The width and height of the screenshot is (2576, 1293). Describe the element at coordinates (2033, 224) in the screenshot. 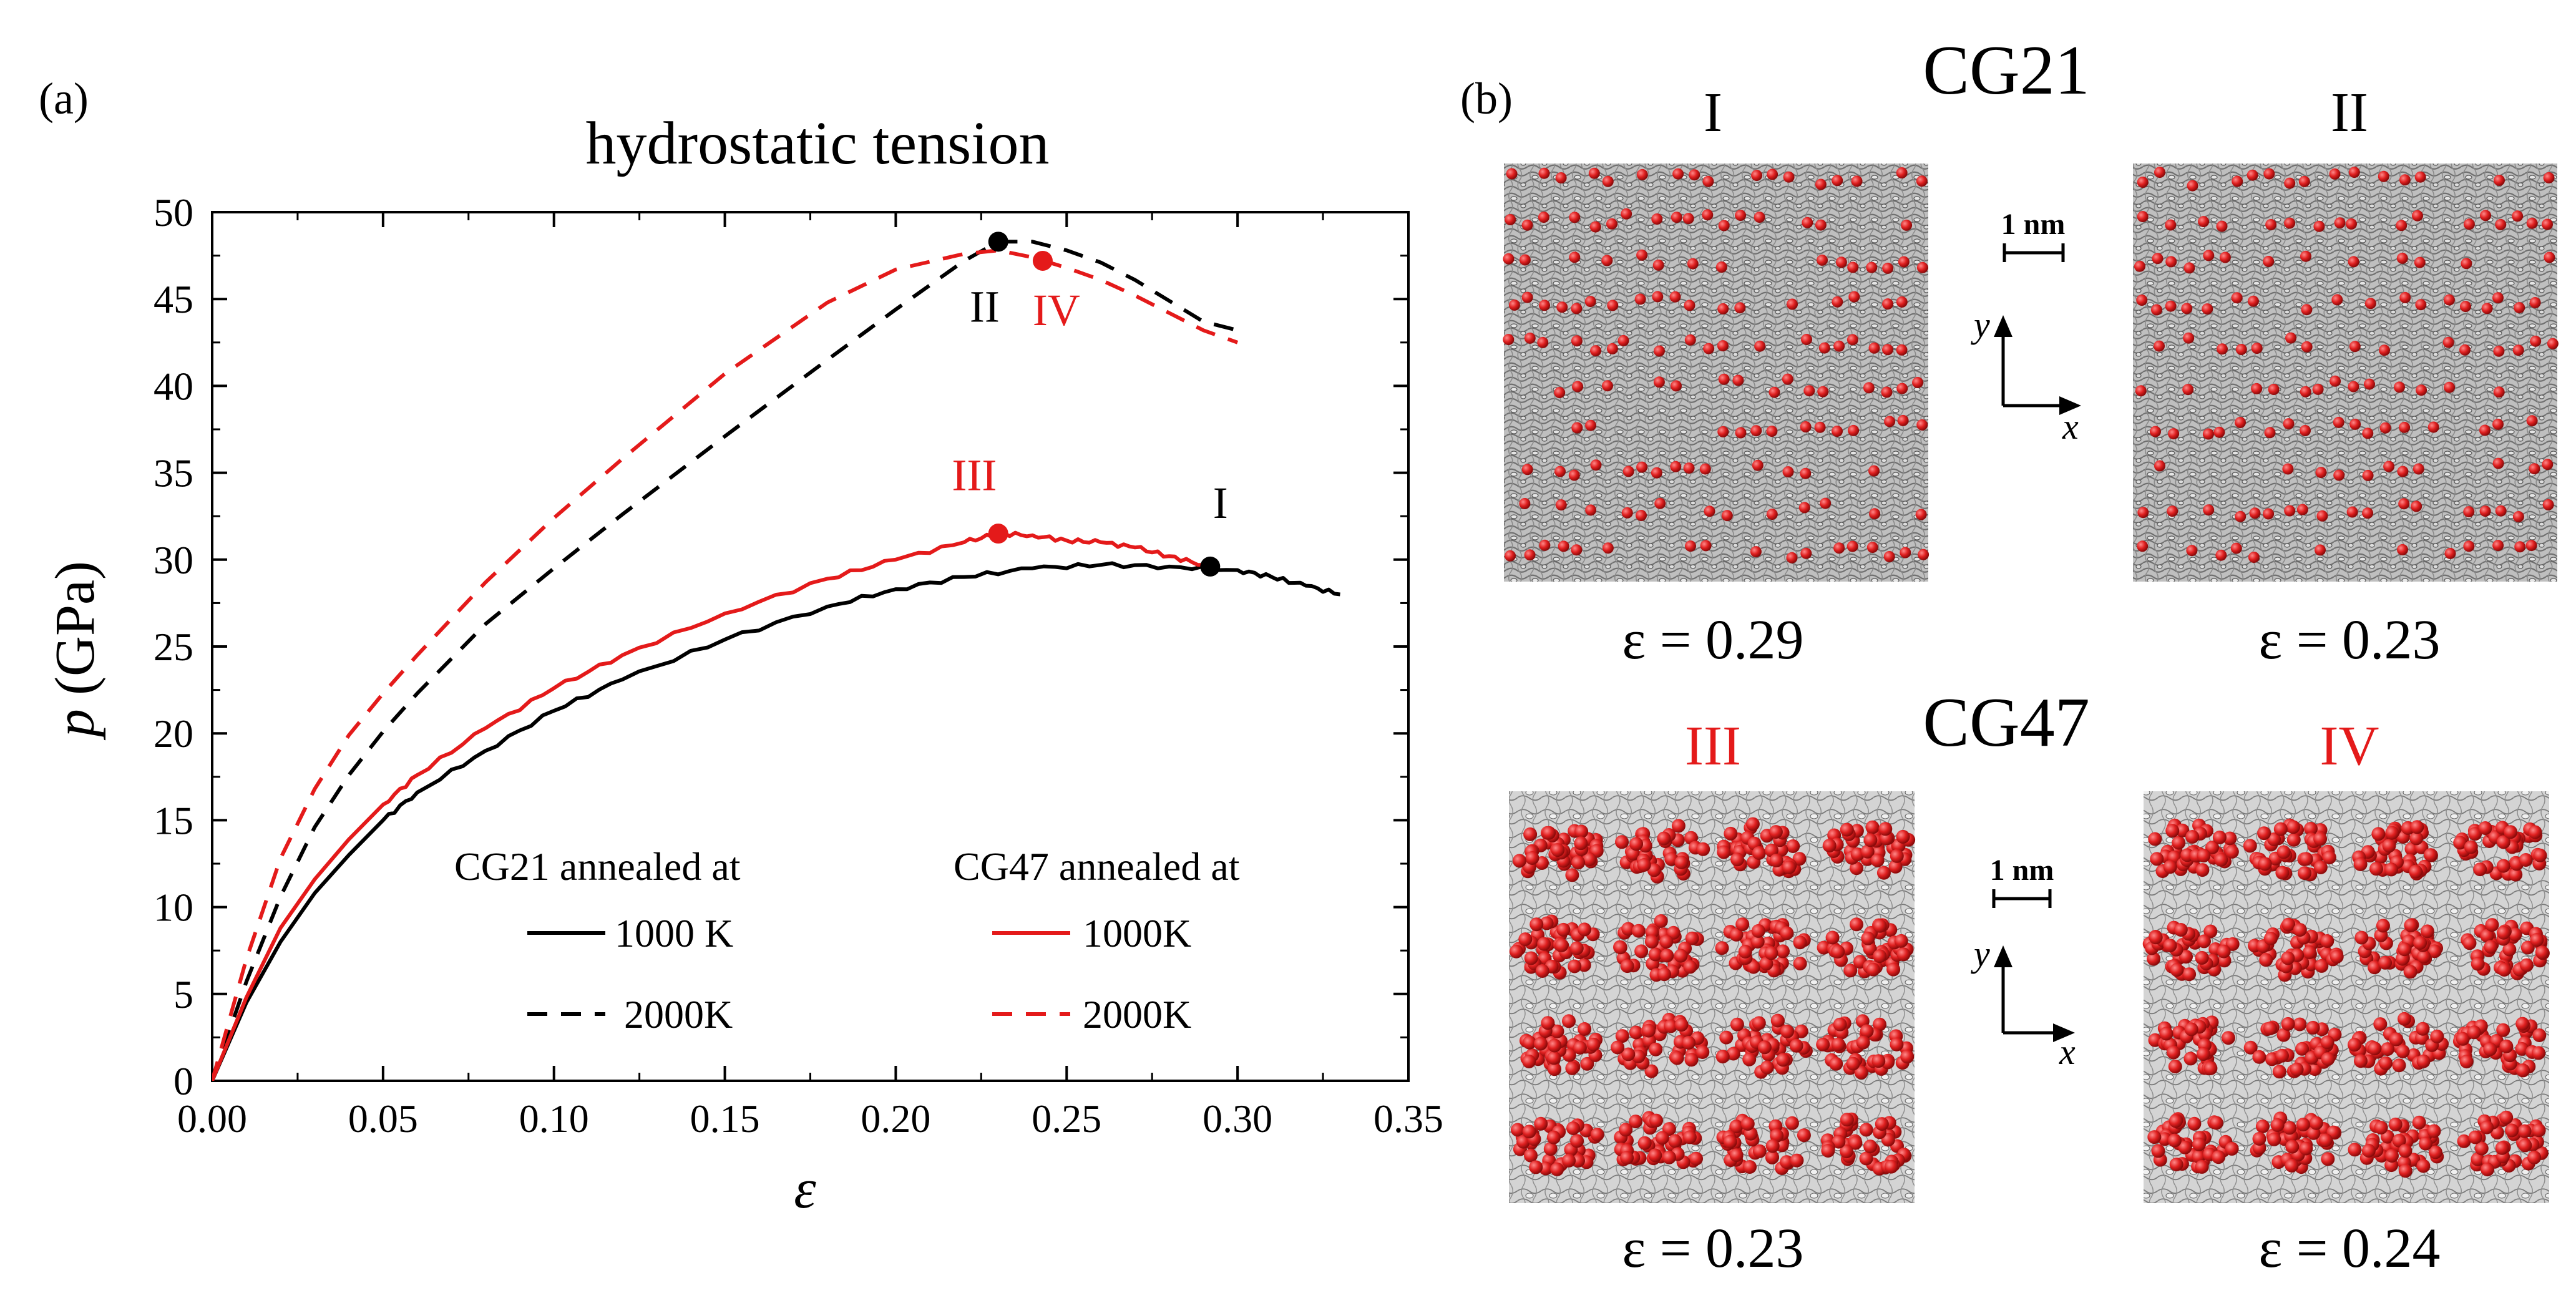

I see `scale-bar-label-top: 1 nm` at that location.